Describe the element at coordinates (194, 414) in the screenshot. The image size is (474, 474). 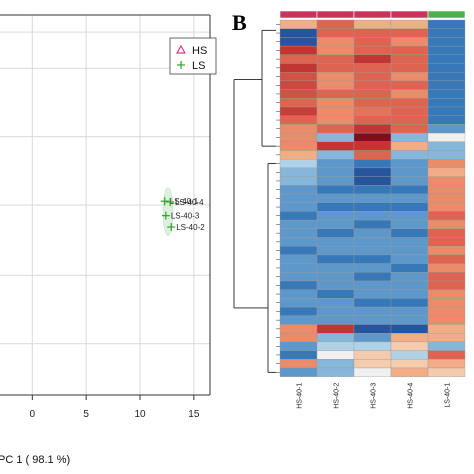
I see `x-tick-label: 15` at that location.